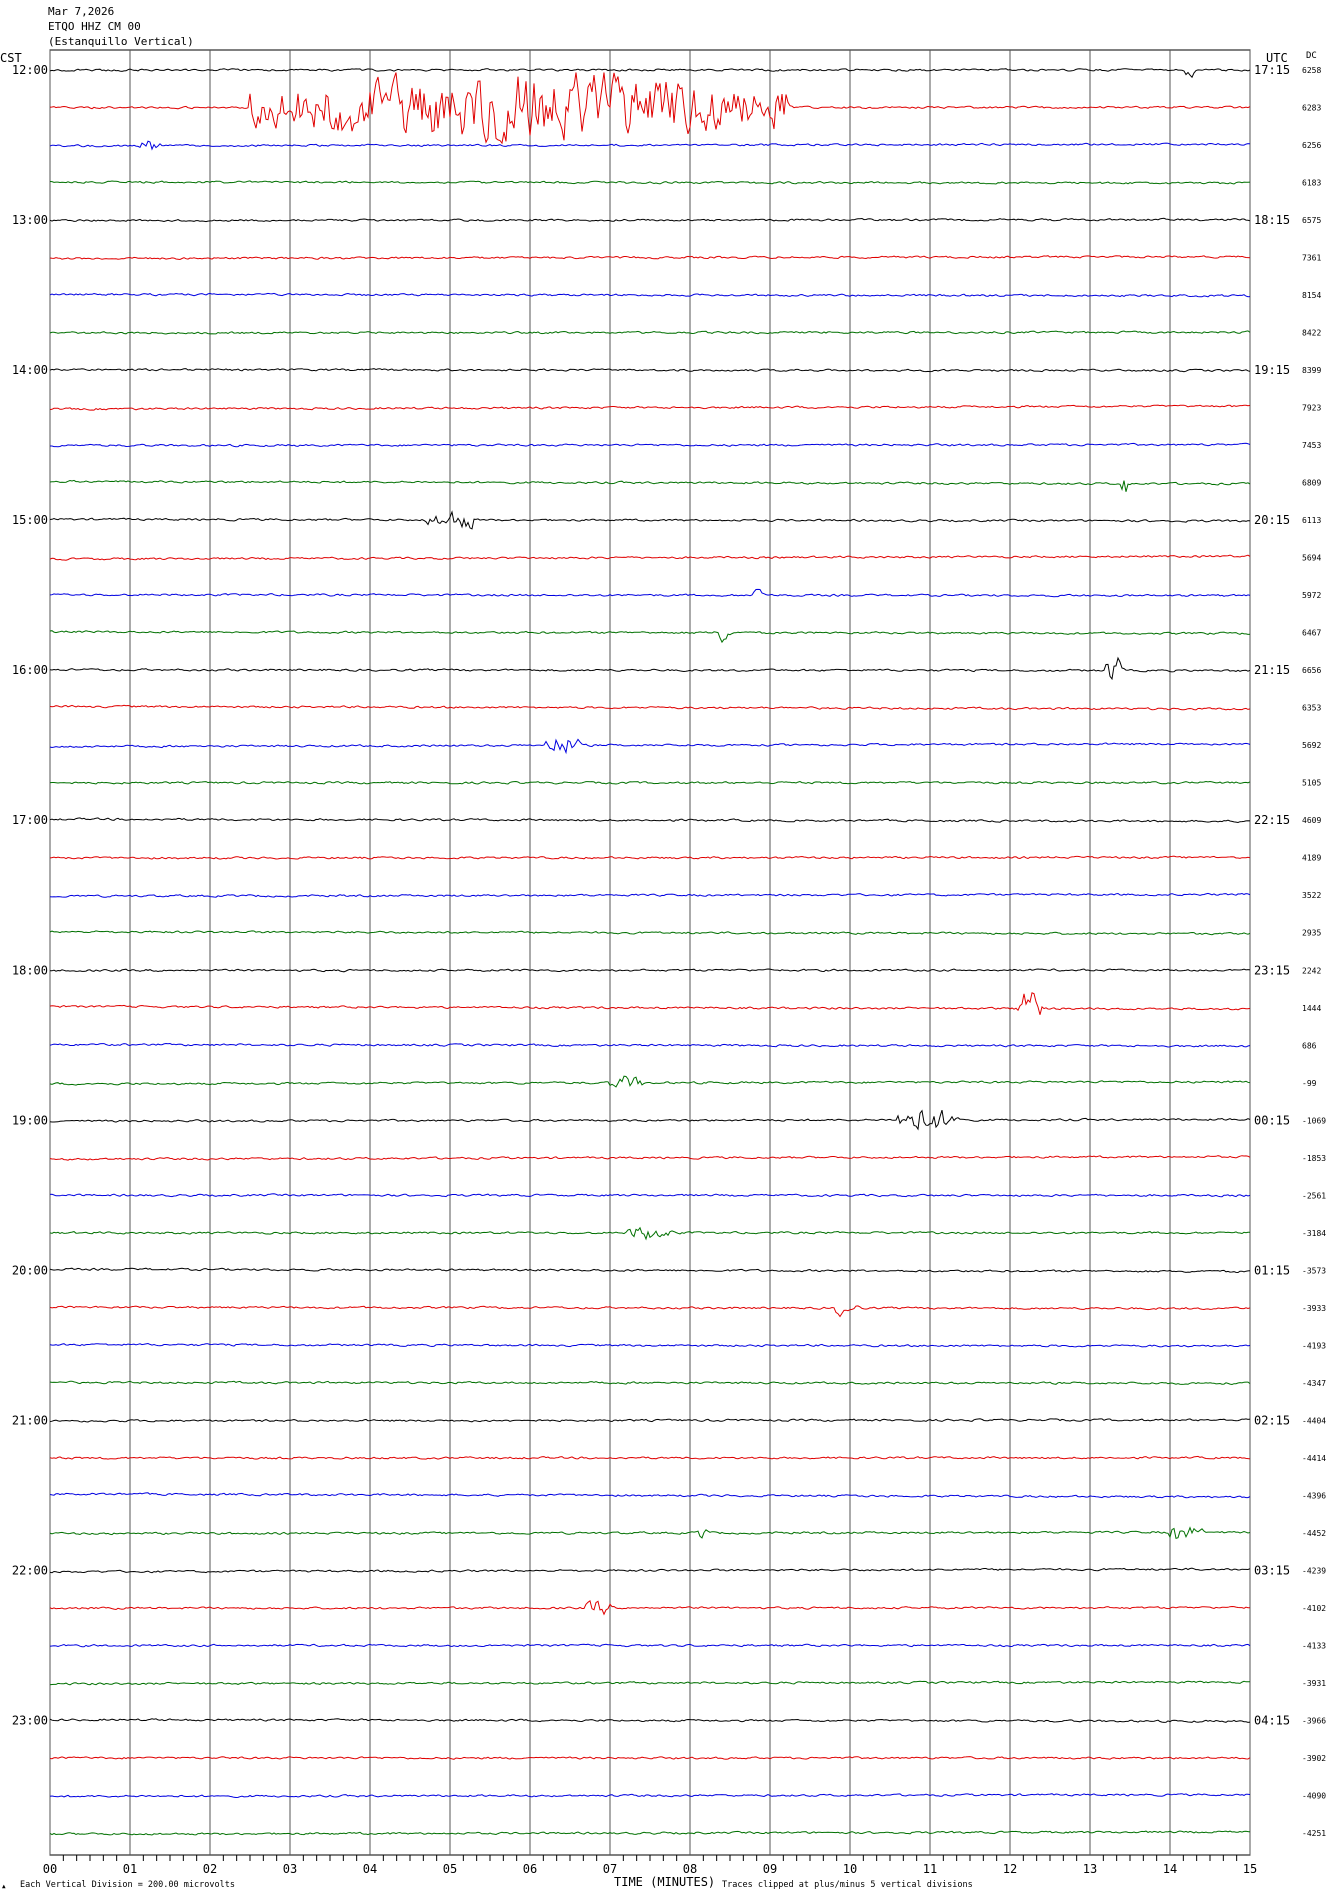 This screenshot has height=1894, width=1330. Describe the element at coordinates (1311, 56) in the screenshot. I see `dc-axis-label: DC` at that location.